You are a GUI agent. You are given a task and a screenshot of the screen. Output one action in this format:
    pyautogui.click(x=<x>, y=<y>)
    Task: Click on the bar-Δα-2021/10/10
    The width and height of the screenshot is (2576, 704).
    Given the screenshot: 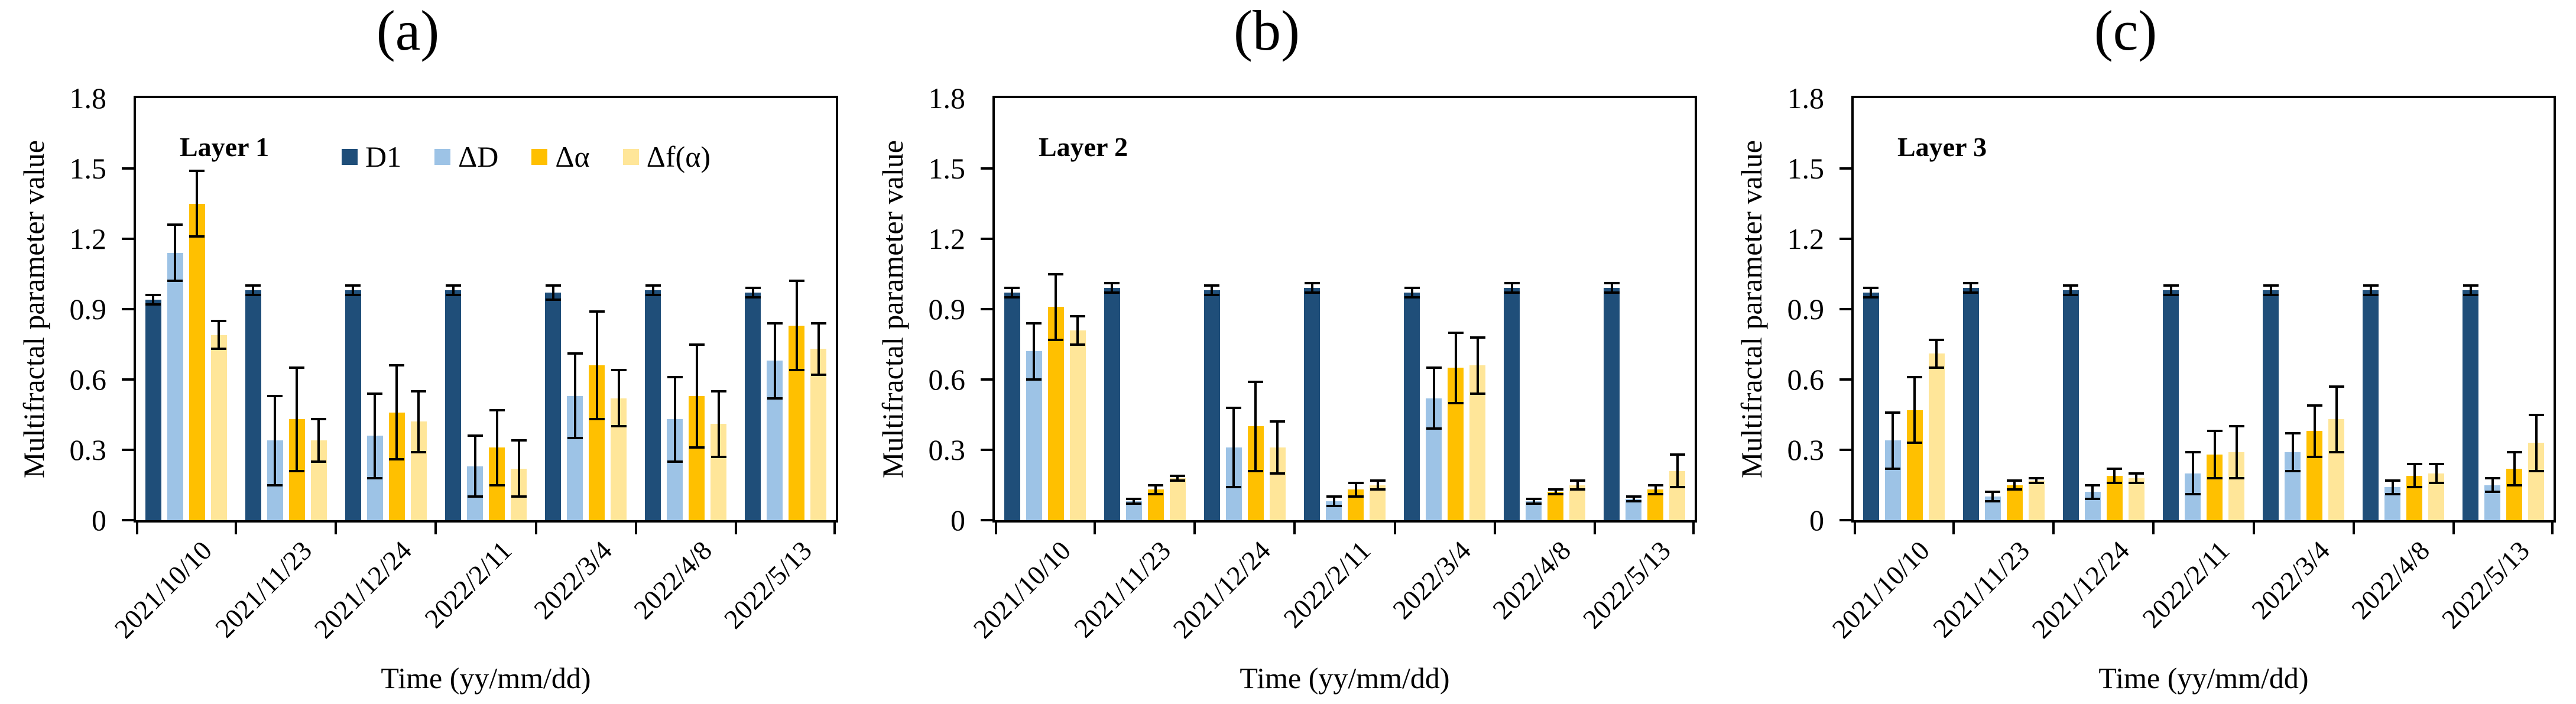 What is the action you would take?
    pyautogui.click(x=197, y=361)
    